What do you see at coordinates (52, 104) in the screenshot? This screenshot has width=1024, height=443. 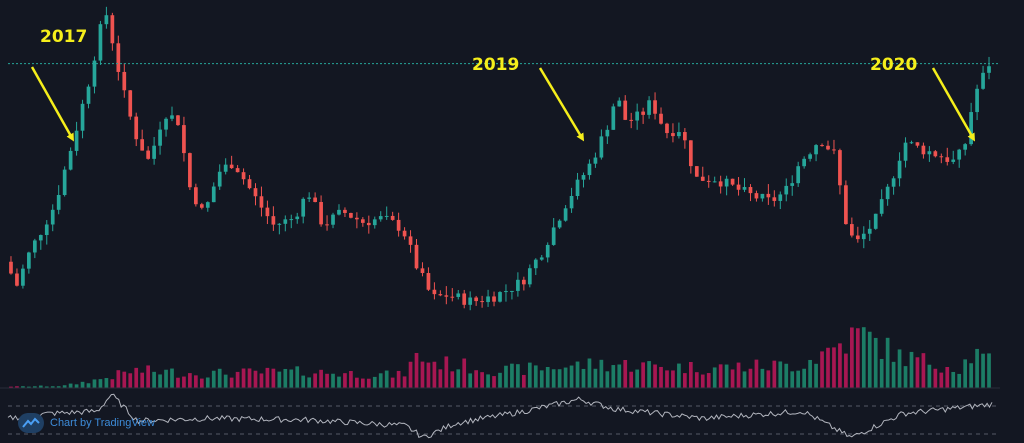 I see `annotation-arrow-2017` at bounding box center [52, 104].